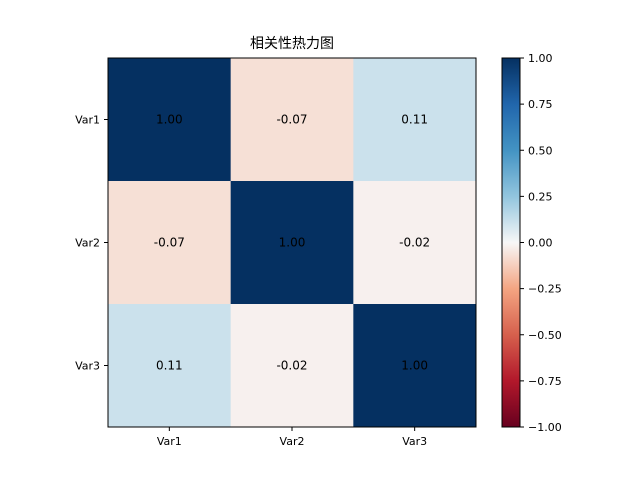 This screenshot has width=640, height=484. I want to click on heatmap-cell-r2-c3, so click(415, 243).